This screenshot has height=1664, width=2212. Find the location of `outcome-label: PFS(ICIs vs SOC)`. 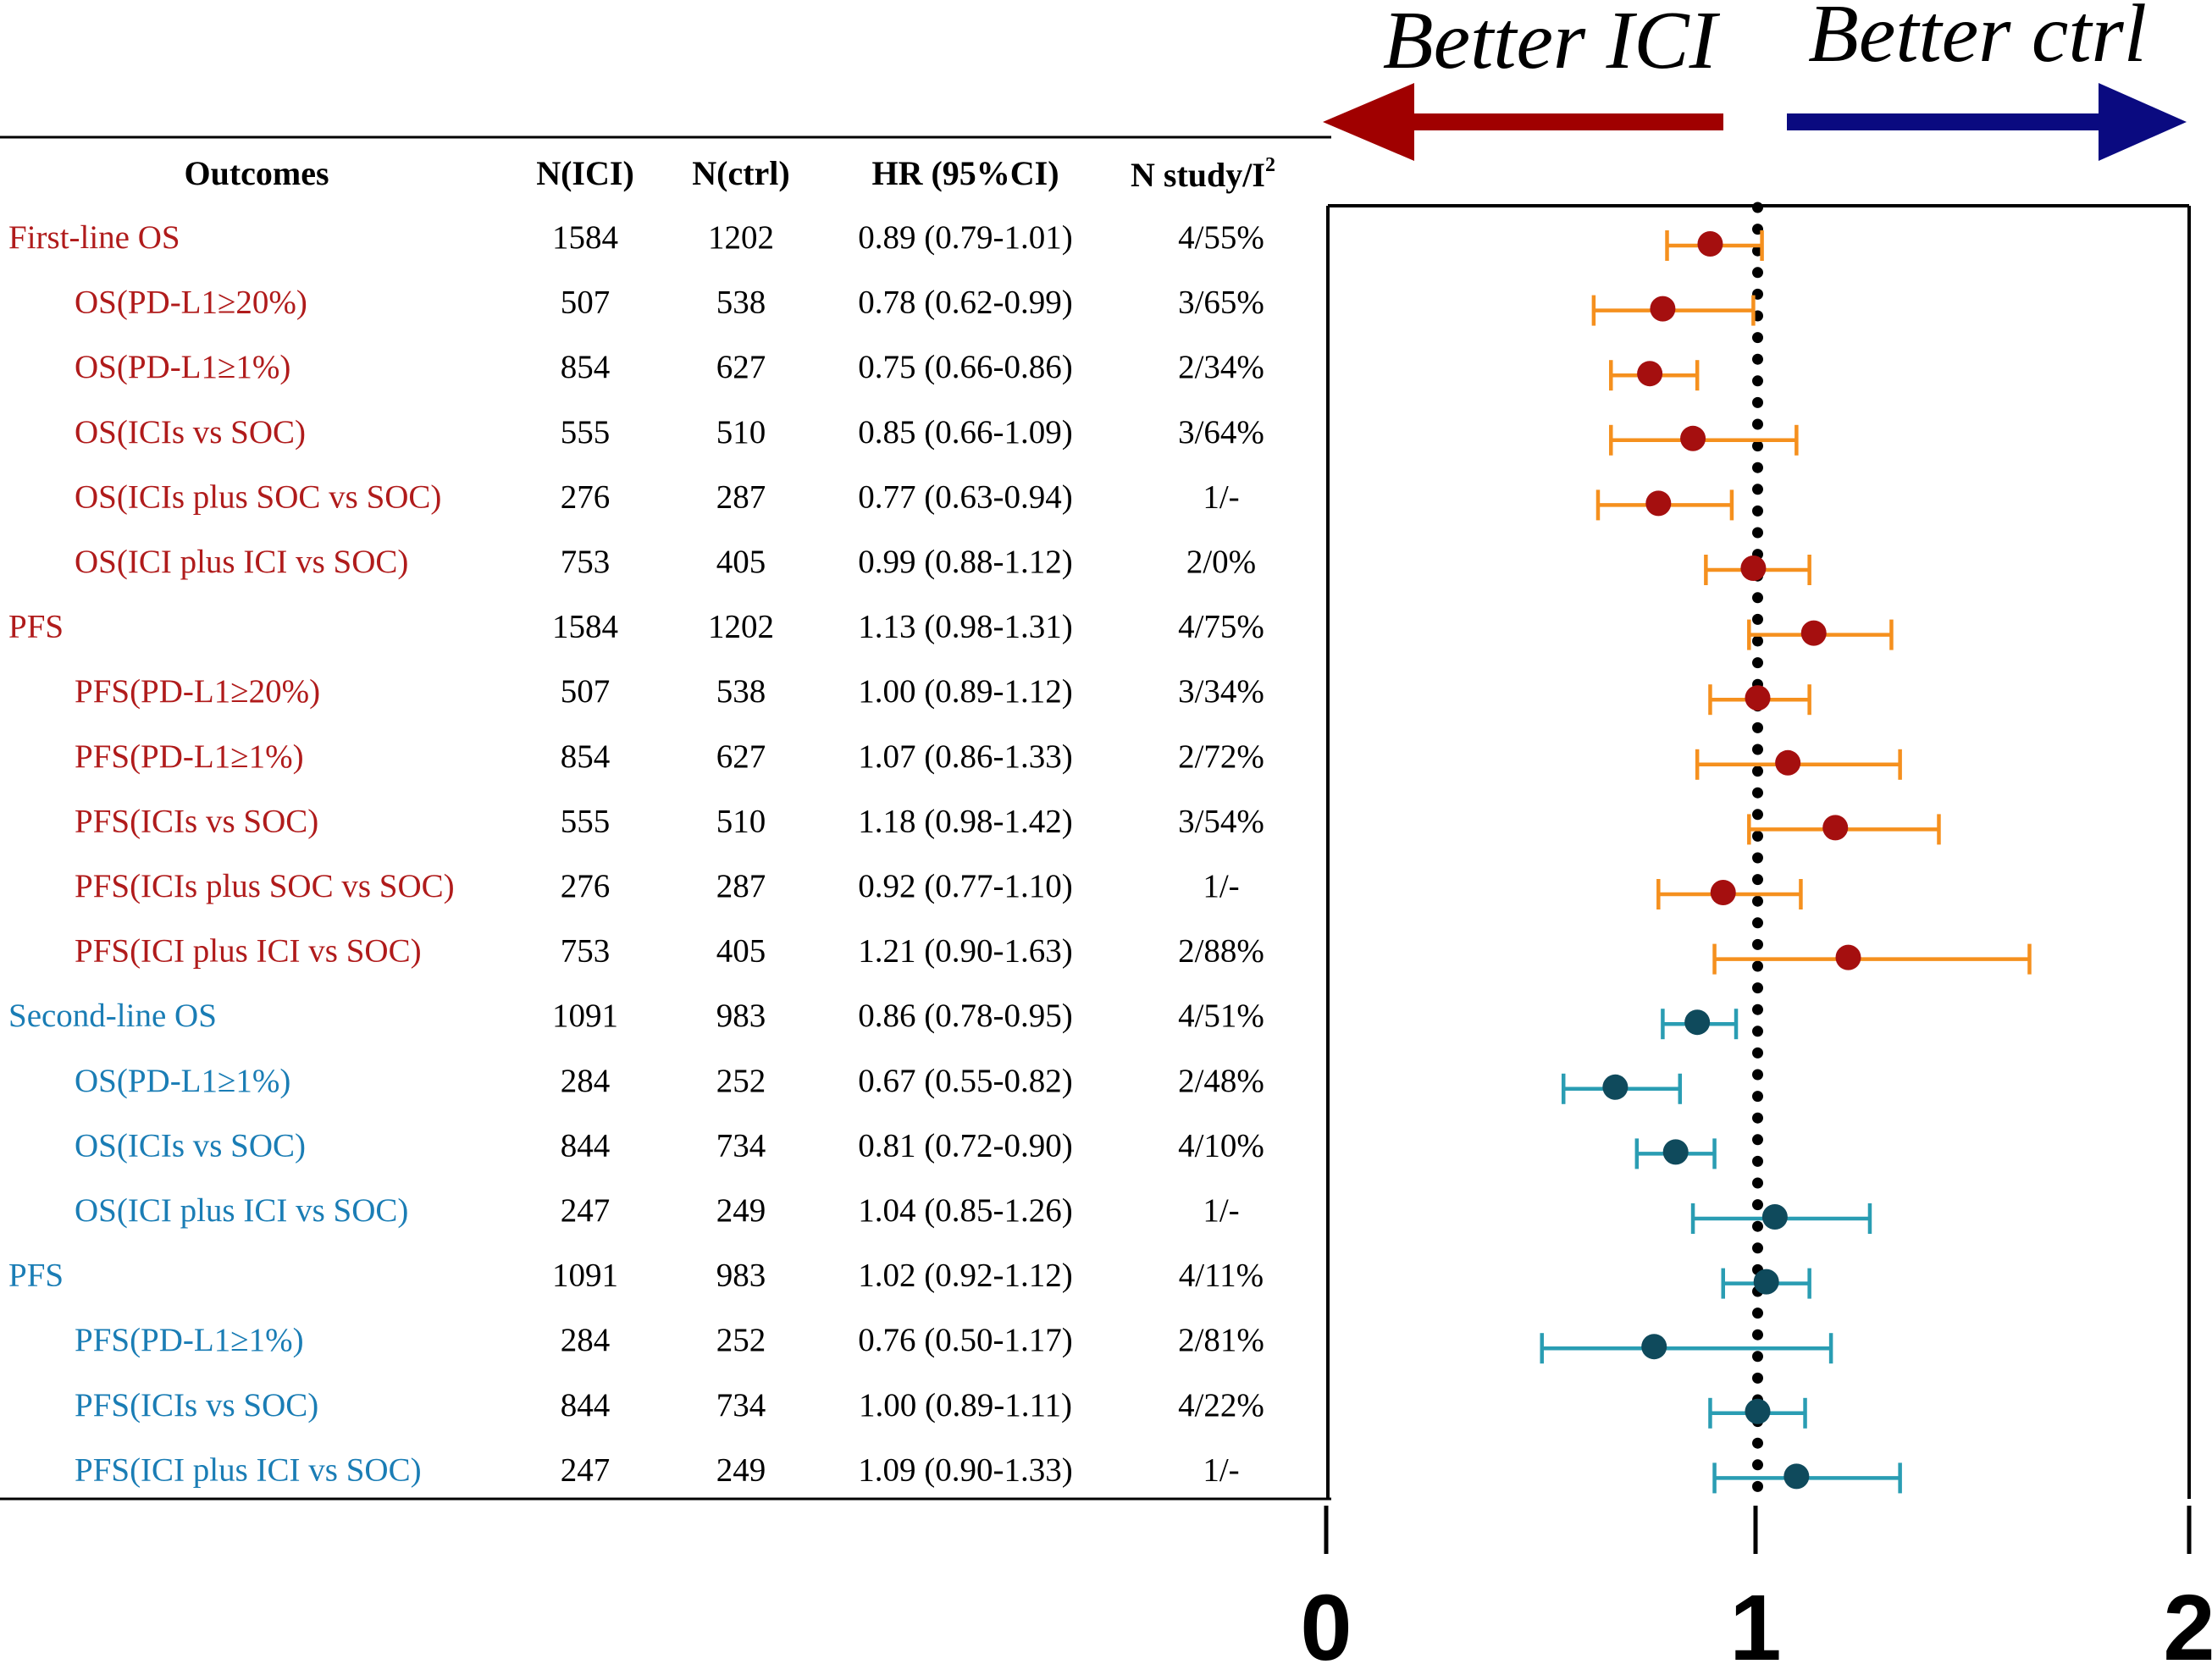

outcome-label: PFS(ICIs vs SOC) is located at coordinates (196, 821).